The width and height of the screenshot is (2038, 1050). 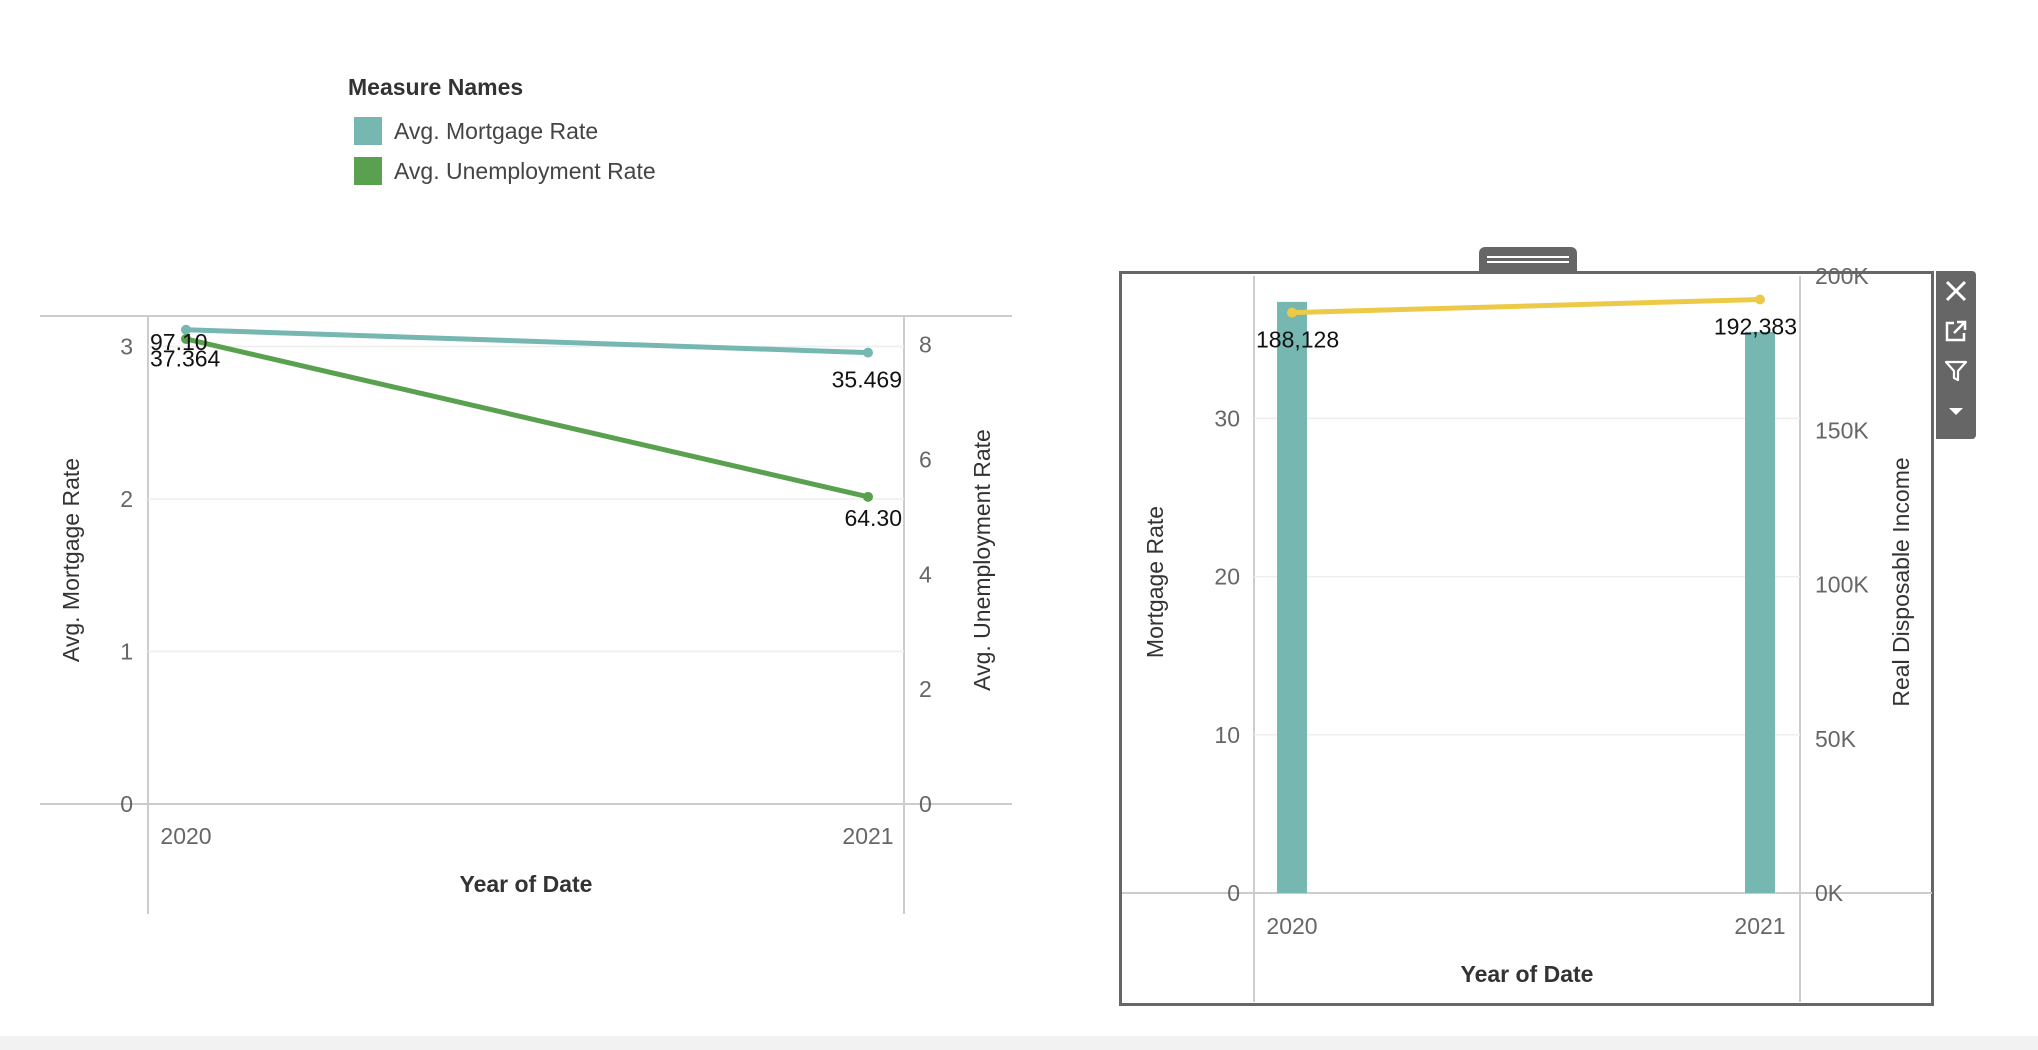 I want to click on y-tick-label: 1, so click(x=126, y=652).